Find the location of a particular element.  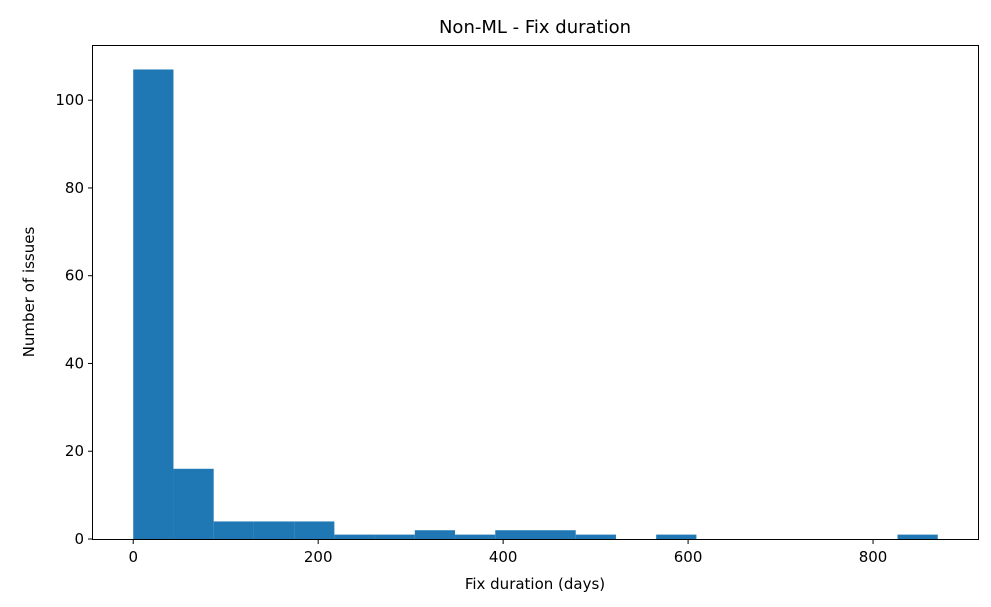

x-axis-ticks: 0 200 400 600 800 is located at coordinates (507, 552).